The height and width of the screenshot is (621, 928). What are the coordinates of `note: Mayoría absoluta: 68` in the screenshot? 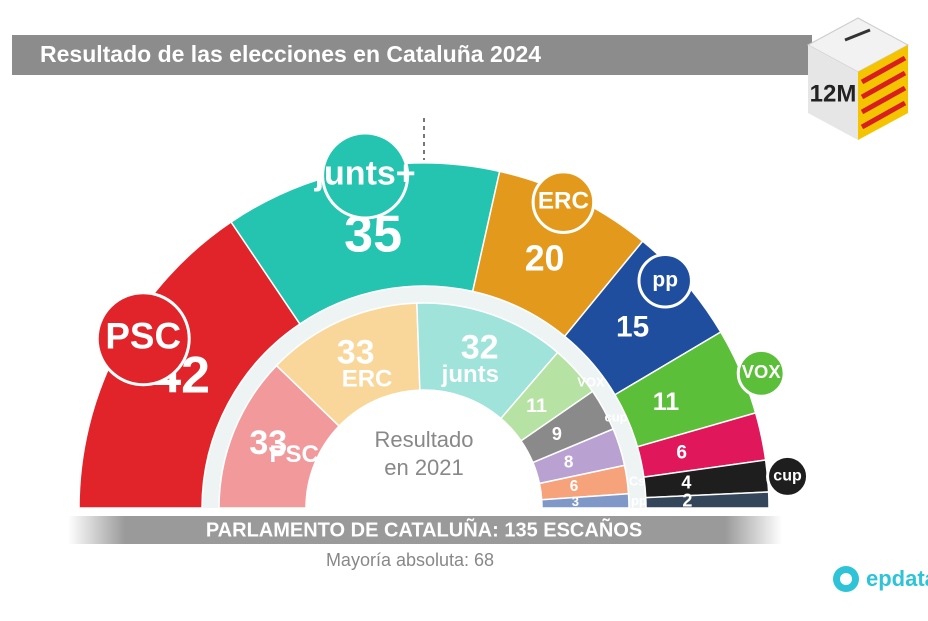 It's located at (410, 560).